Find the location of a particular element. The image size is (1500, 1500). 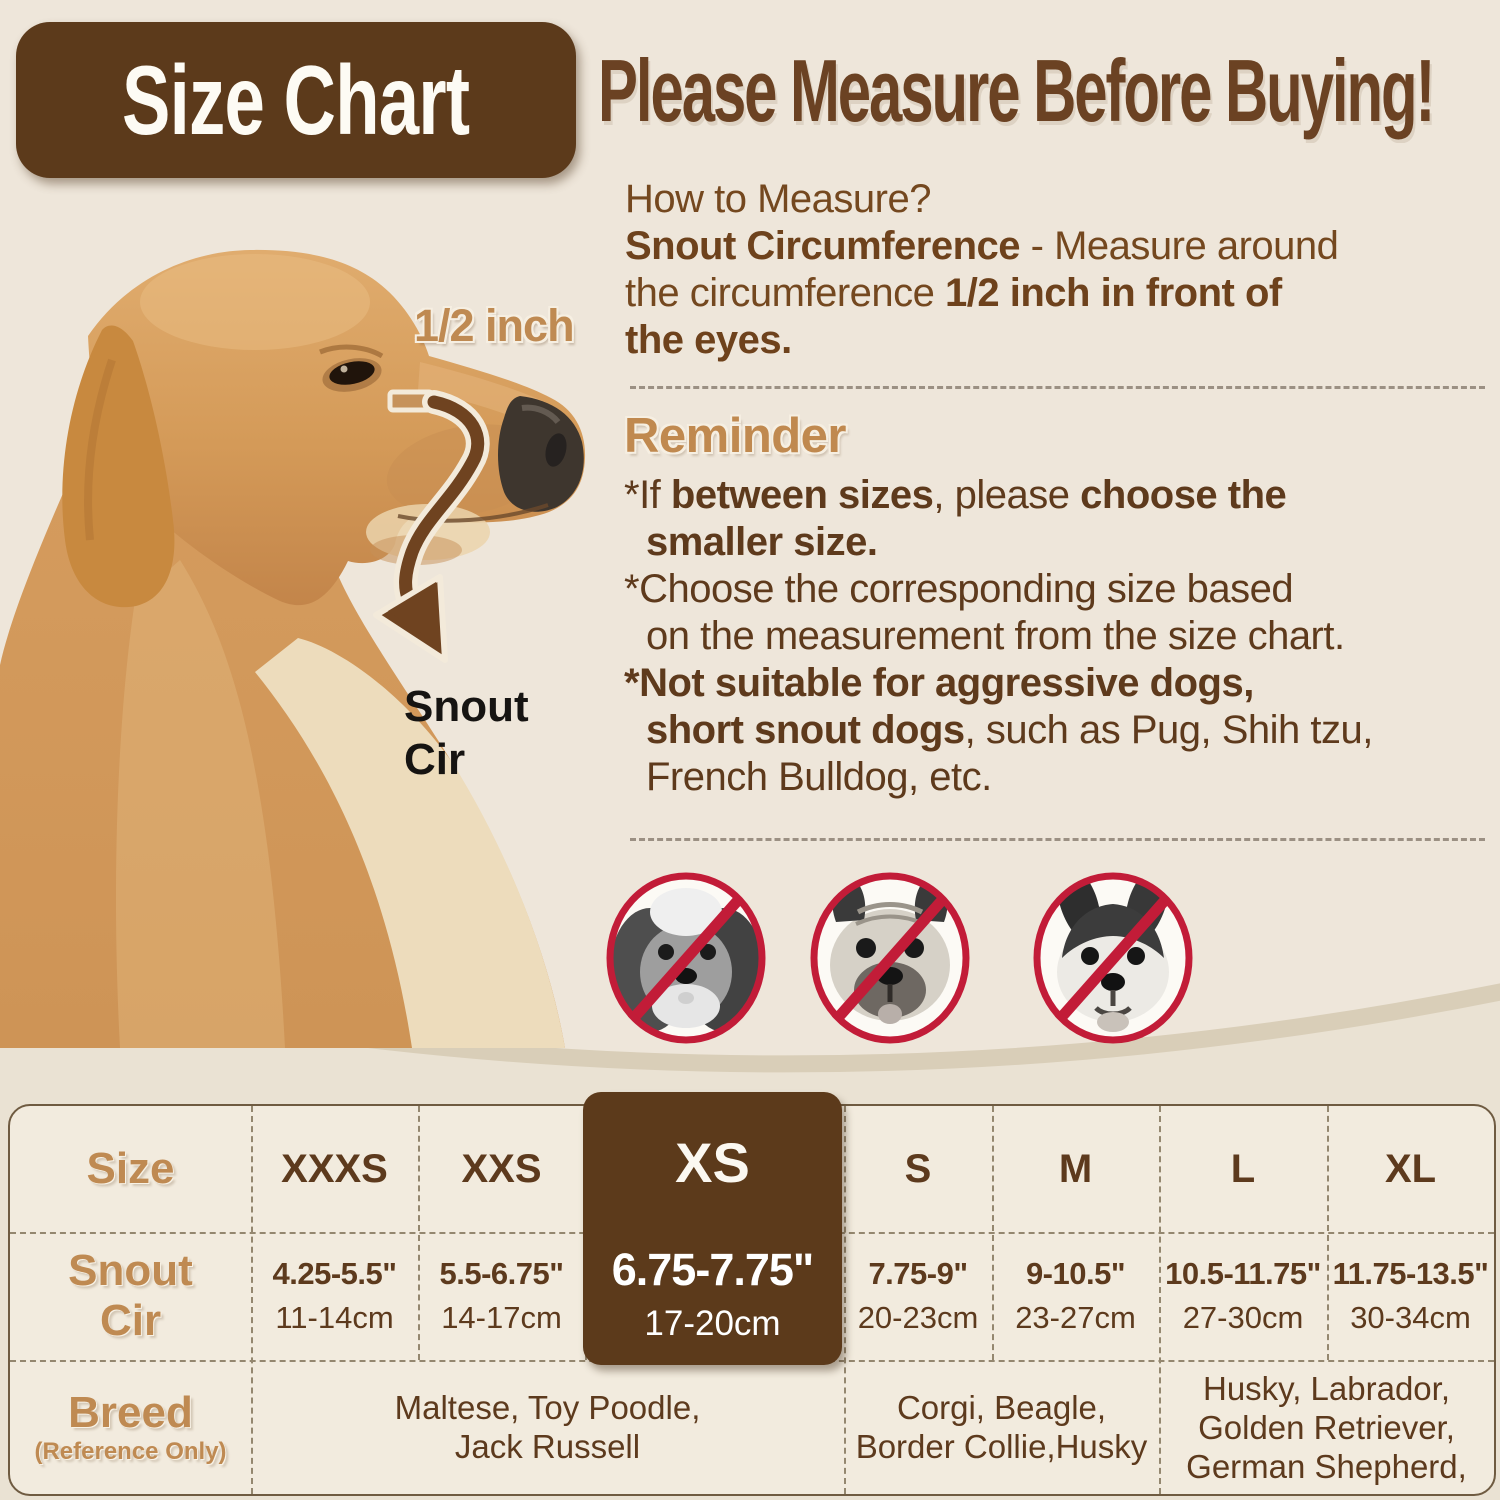

reminder-line: short snout dogs, such as Pug, Shih tzu, is located at coordinates (1009, 730).